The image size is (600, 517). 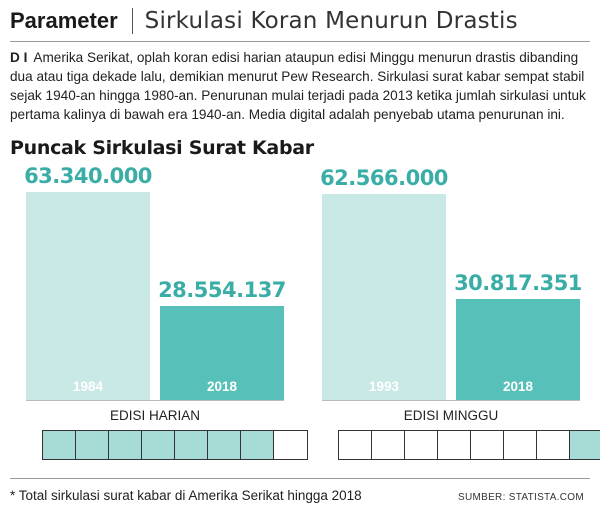 I want to click on bar-value-label: 62.566.000, so click(x=384, y=178).